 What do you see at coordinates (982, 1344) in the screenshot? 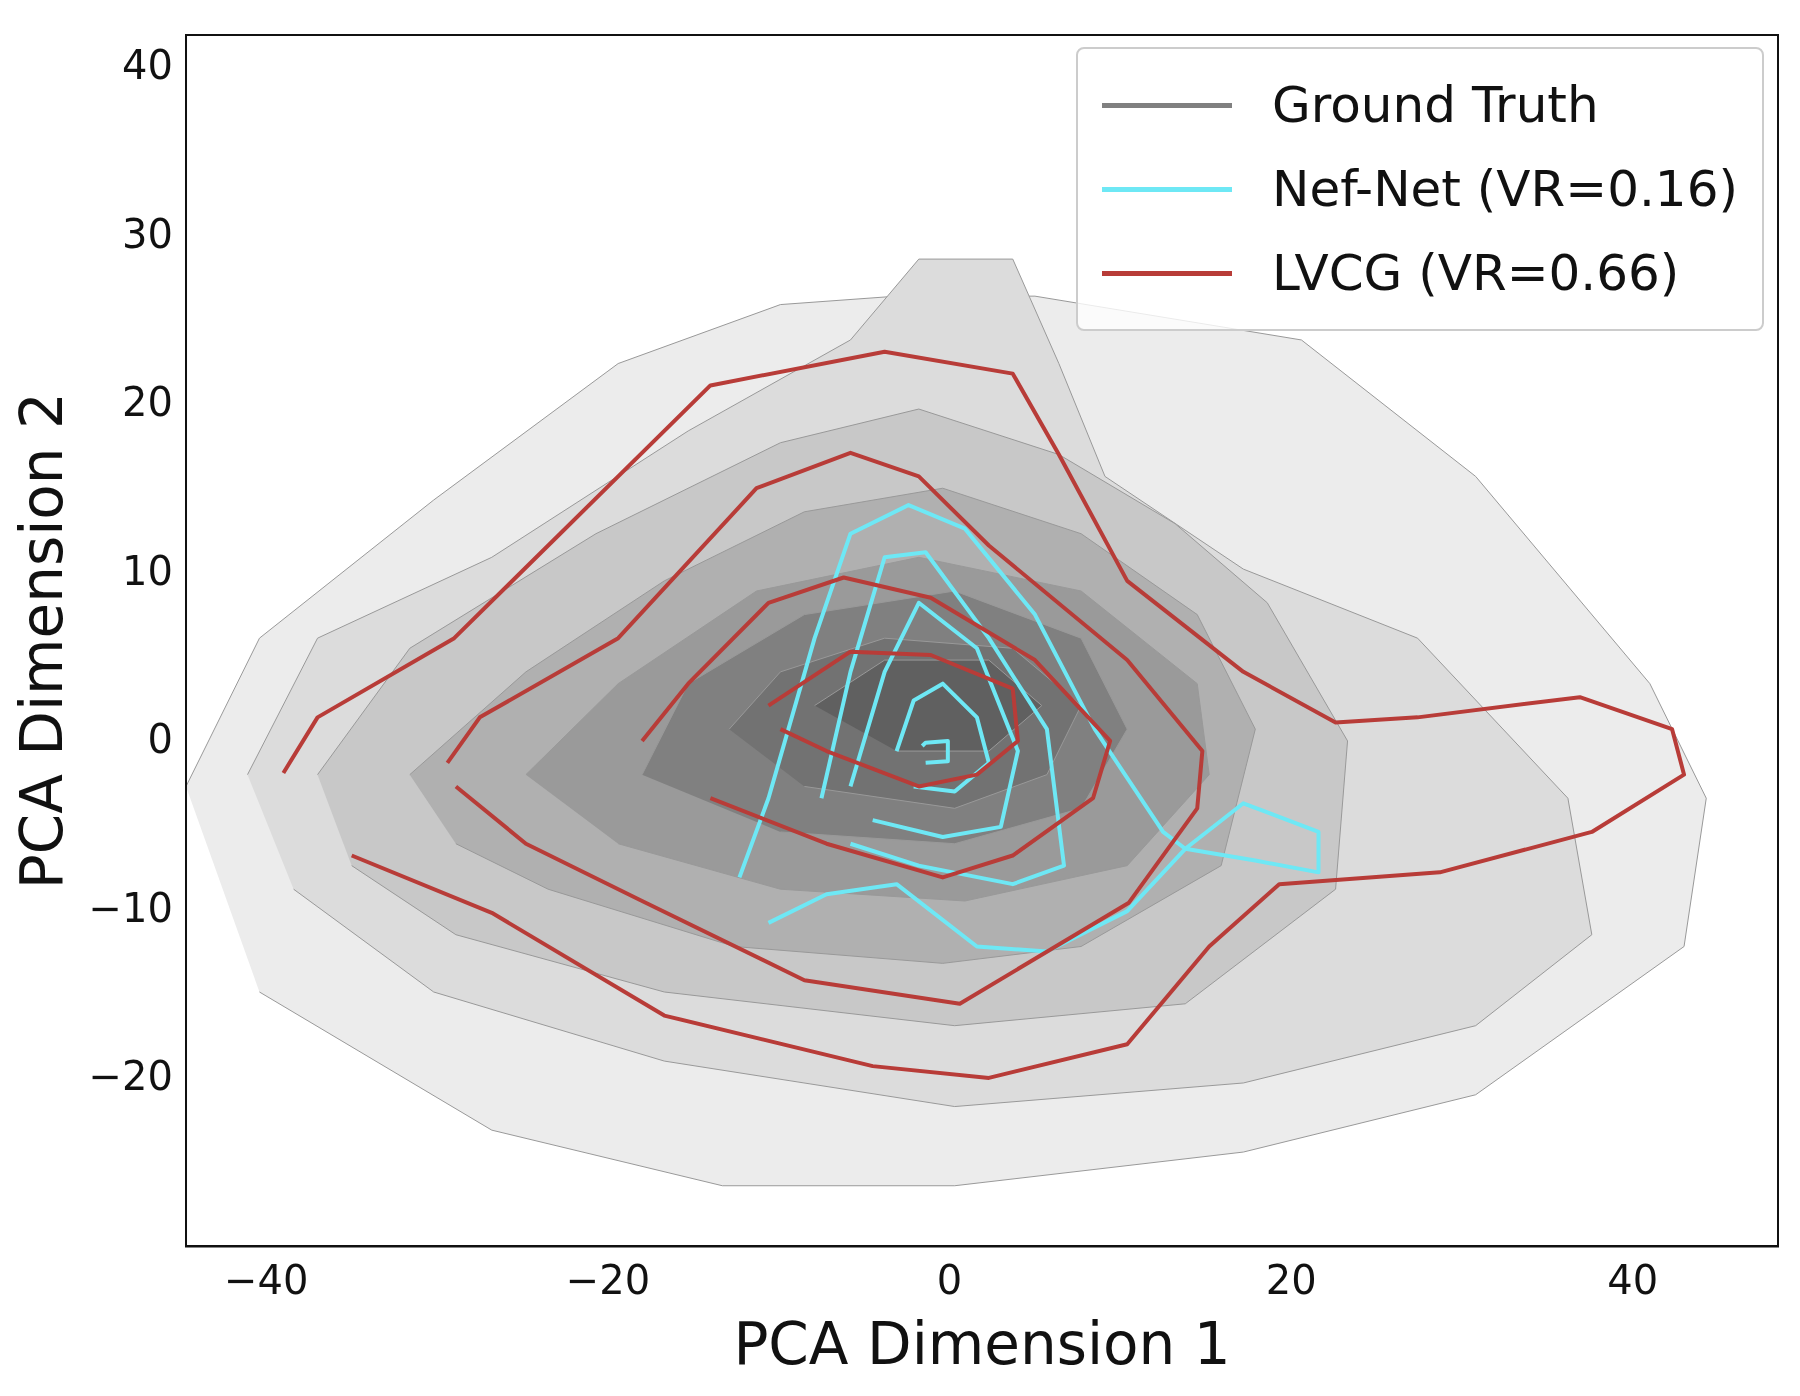
I see `x-axis-title: PCA Dimension 1` at bounding box center [982, 1344].